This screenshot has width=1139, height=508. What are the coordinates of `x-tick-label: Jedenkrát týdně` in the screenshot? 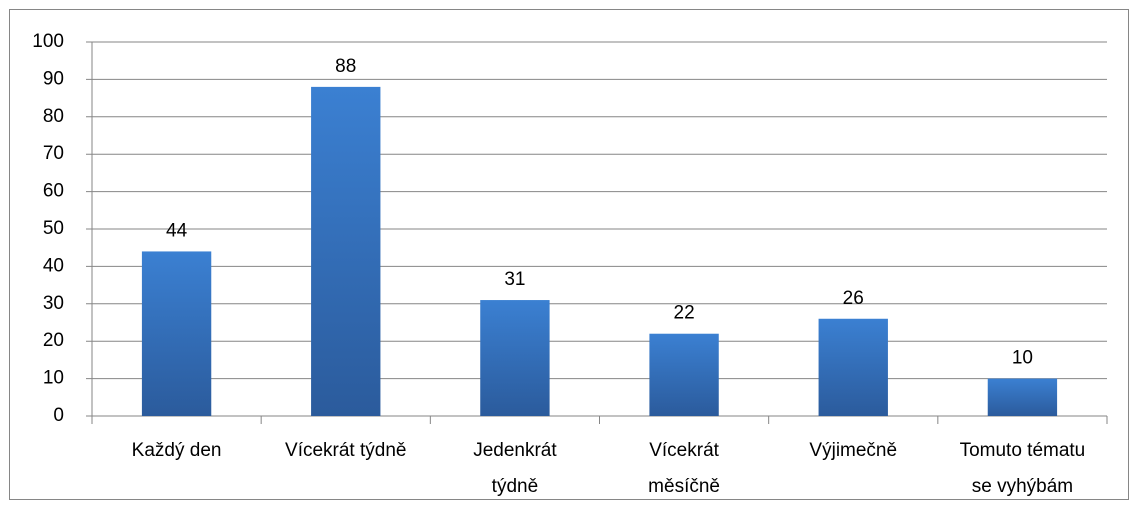 It's located at (515, 468).